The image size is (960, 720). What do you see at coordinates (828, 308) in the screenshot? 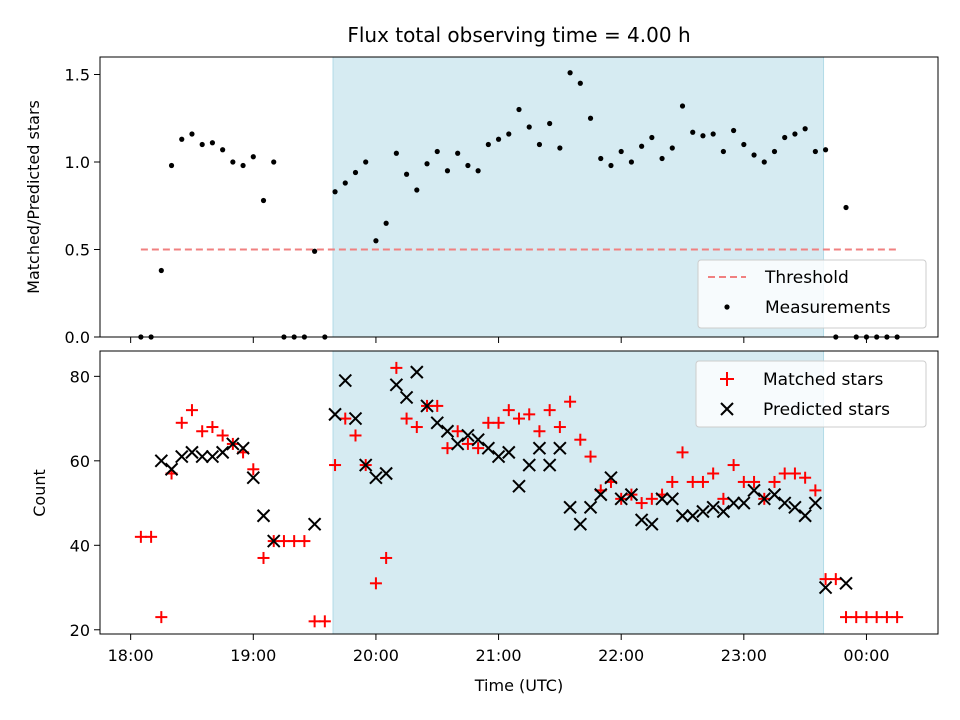
I see `legend-measurement-label: Measurements` at bounding box center [828, 308].